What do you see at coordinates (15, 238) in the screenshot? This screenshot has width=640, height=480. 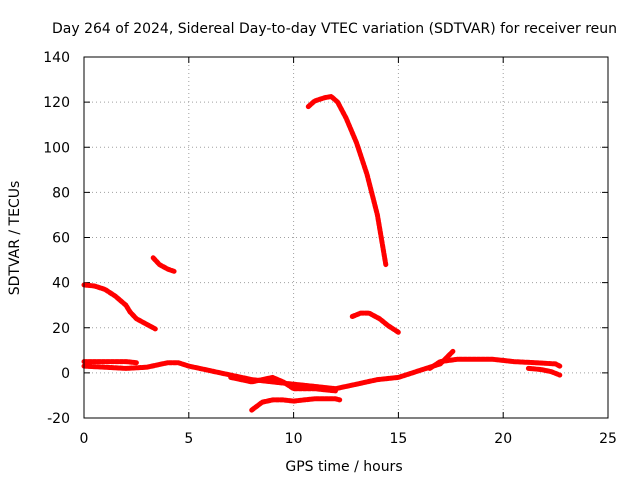 I see `y-axis-label: SDTVAR / TECUs` at bounding box center [15, 238].